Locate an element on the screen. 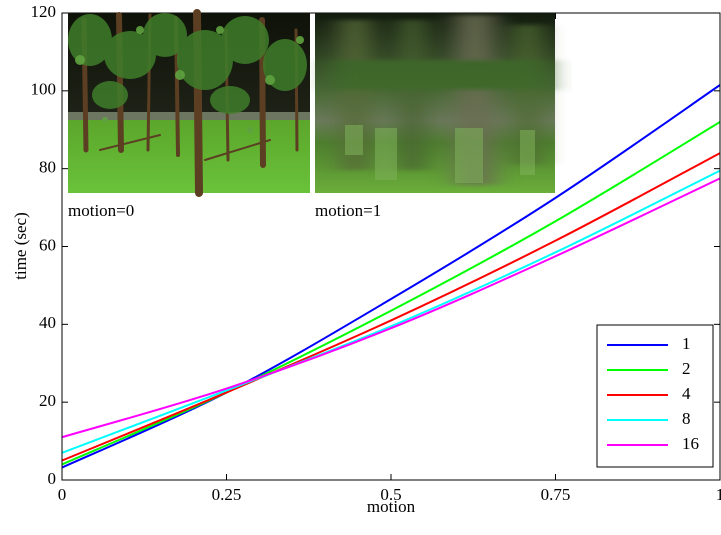 The height and width of the screenshot is (535, 721). legend-label-2: 2 is located at coordinates (686, 368).